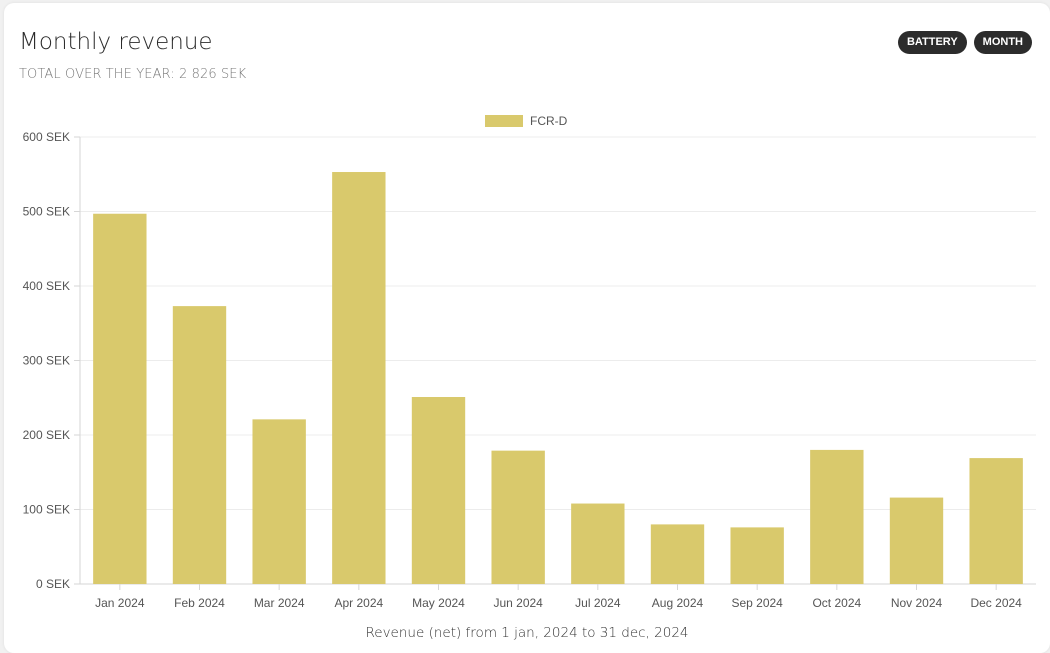 This screenshot has width=1050, height=653. Describe the element at coordinates (53, 584) in the screenshot. I see `y-tick-label: 0 SEK` at that location.